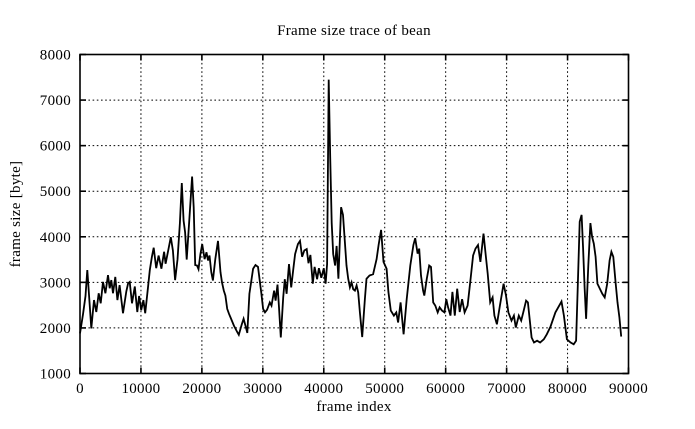  I want to click on x-tick-label: 50000, so click(384, 389).